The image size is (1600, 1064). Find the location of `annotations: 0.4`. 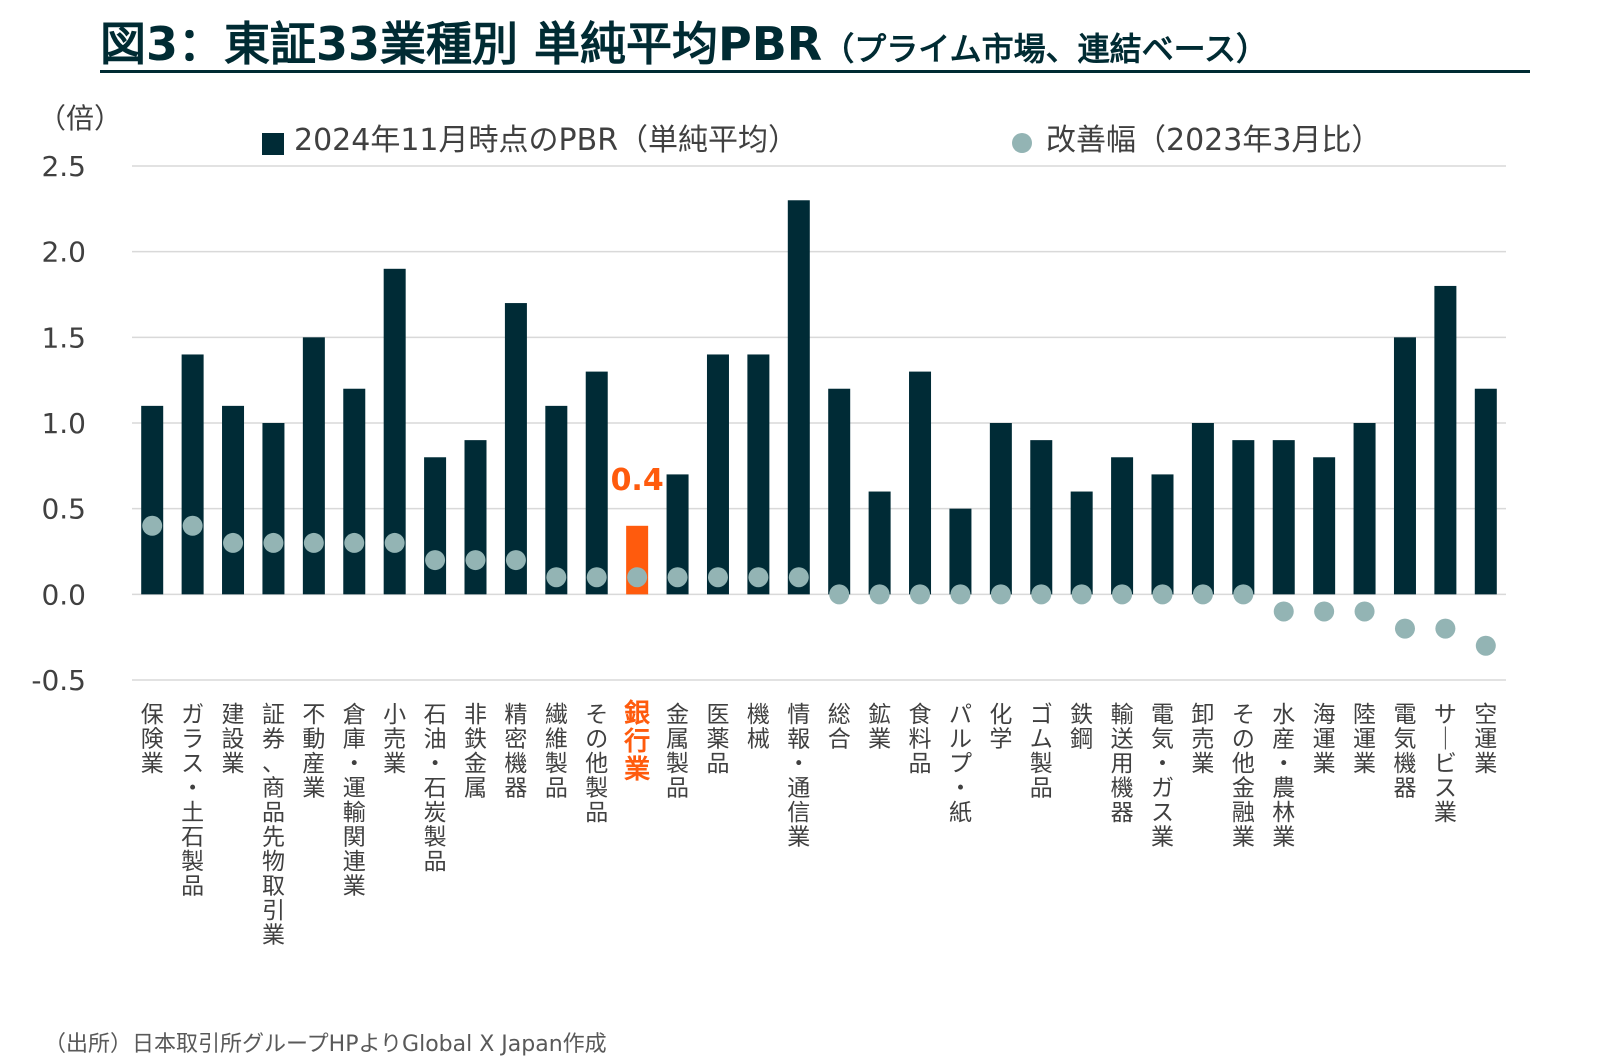

annotations: 0.4 is located at coordinates (637, 480).